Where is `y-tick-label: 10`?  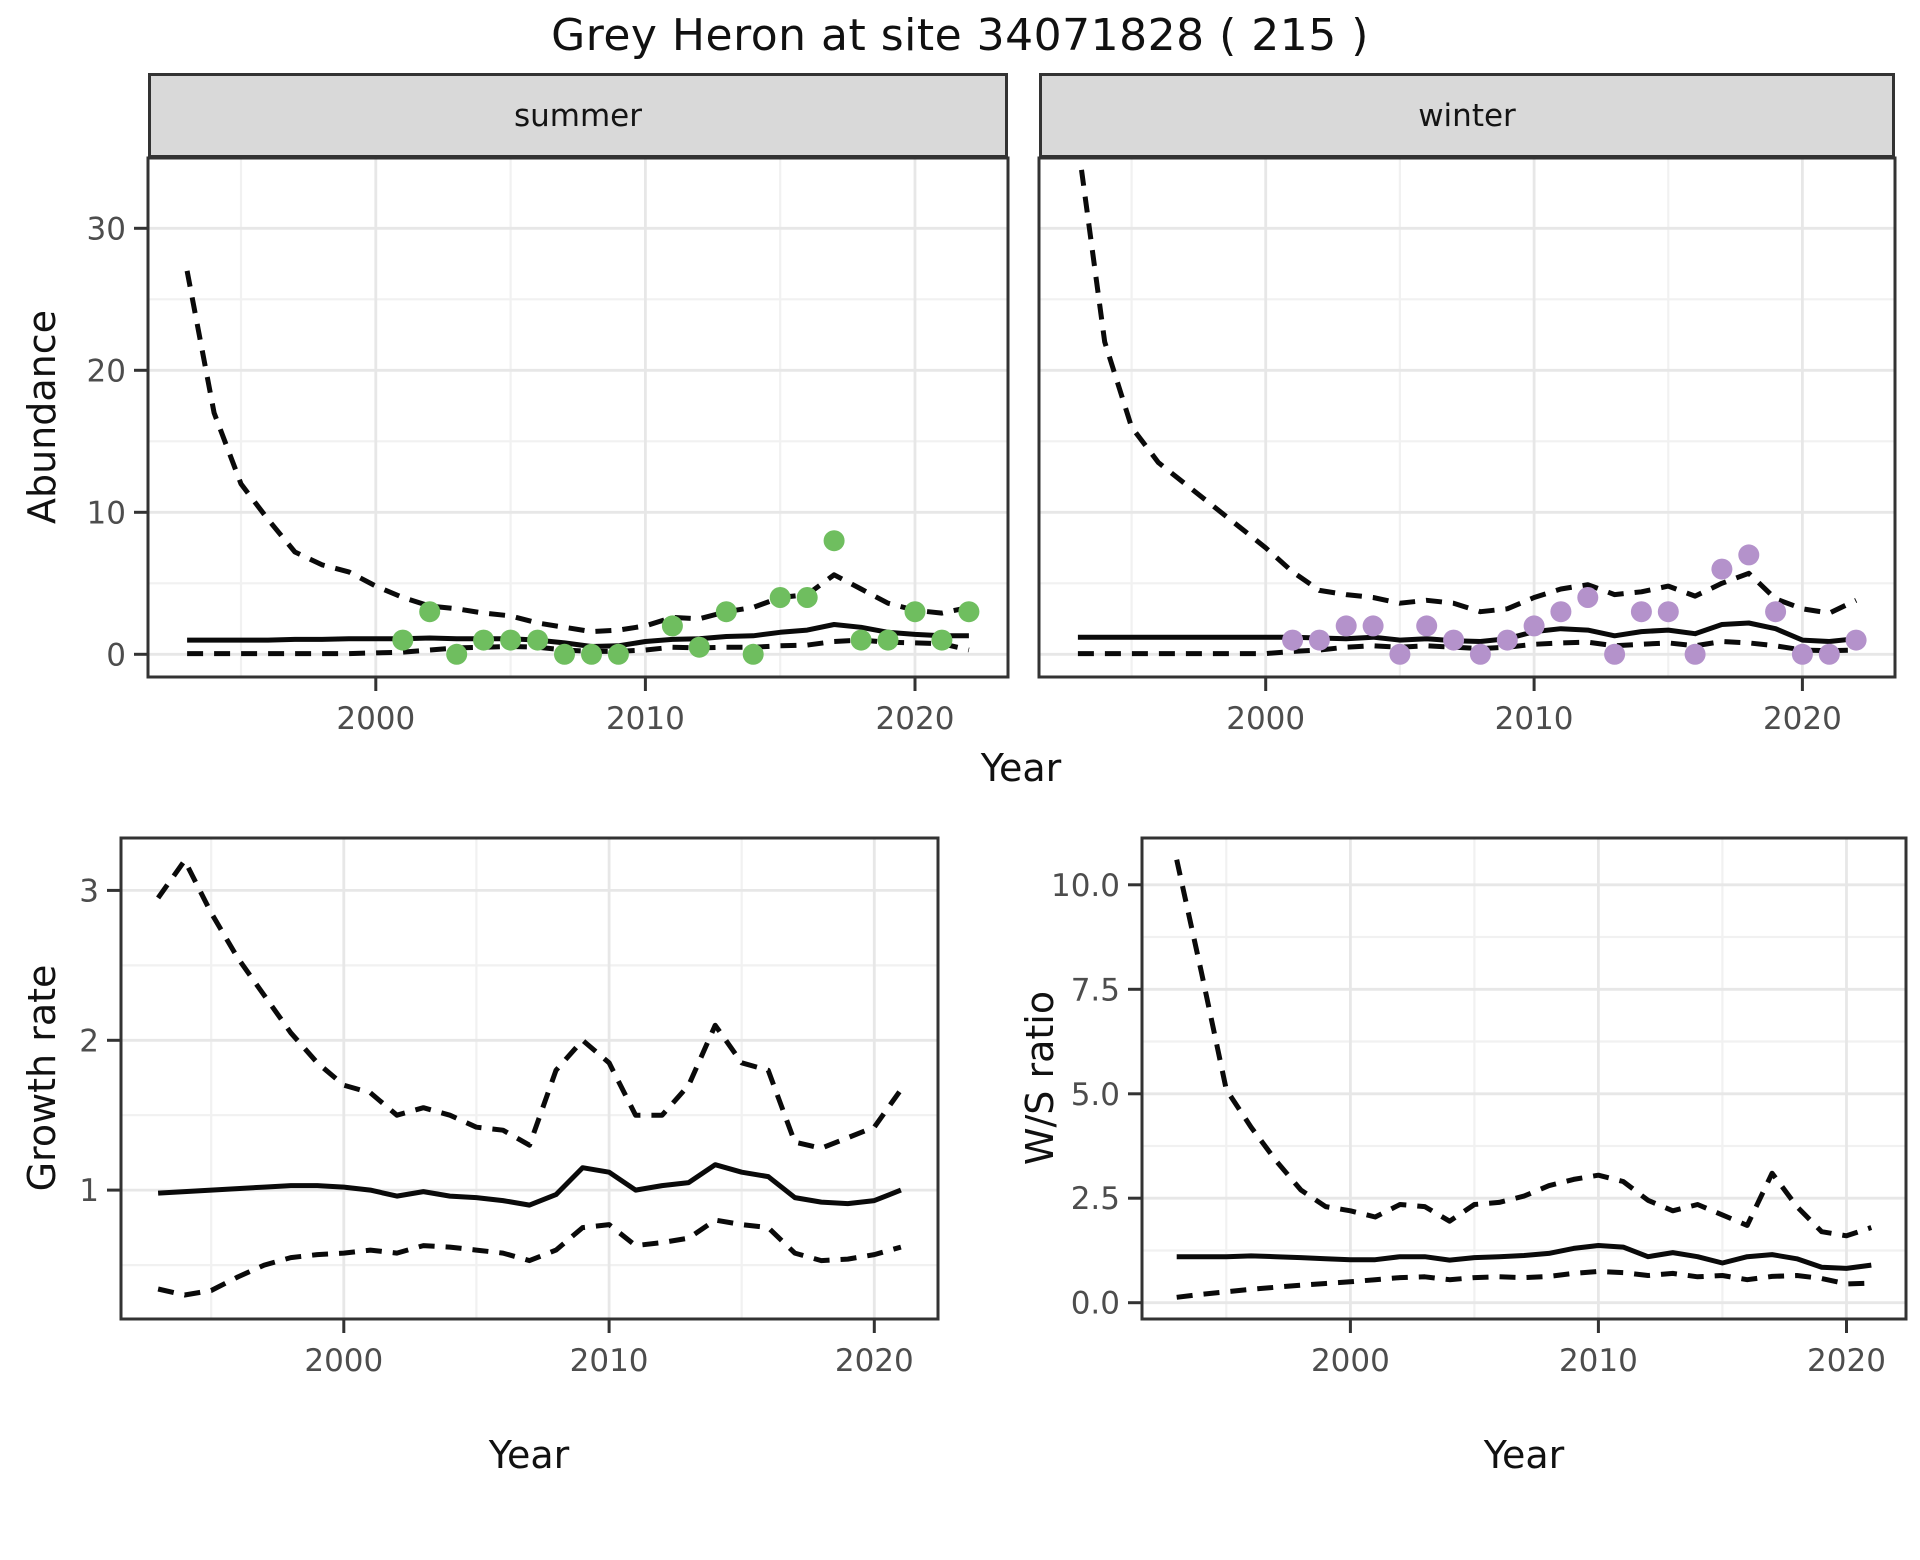
y-tick-label: 10 is located at coordinates (106, 513).